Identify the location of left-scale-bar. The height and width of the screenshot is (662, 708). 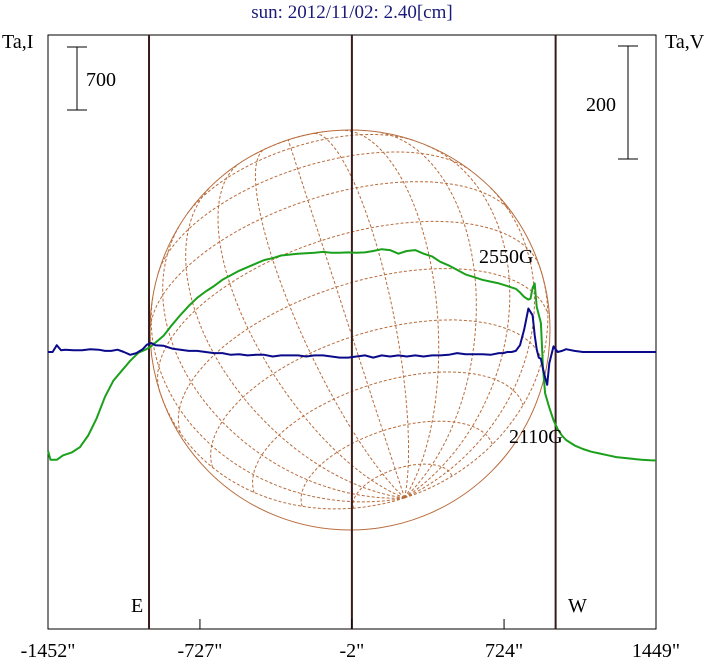
(77, 78).